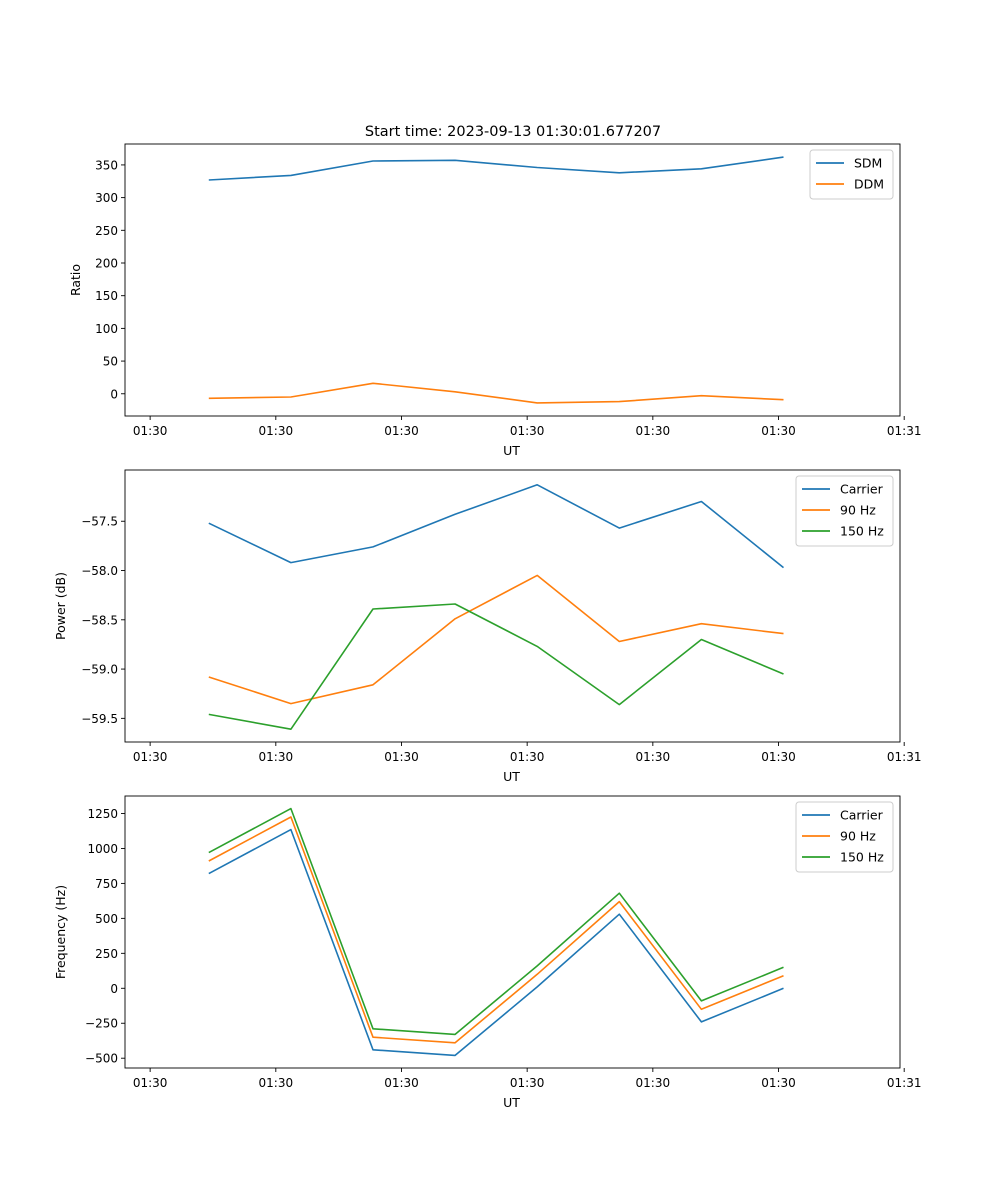  What do you see at coordinates (106, 884) in the screenshot?
I see `y-tick-label: 750` at bounding box center [106, 884].